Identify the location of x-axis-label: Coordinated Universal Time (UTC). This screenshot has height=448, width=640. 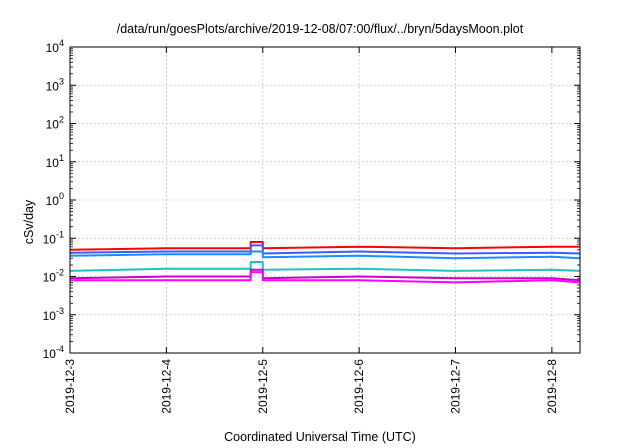
(320, 437).